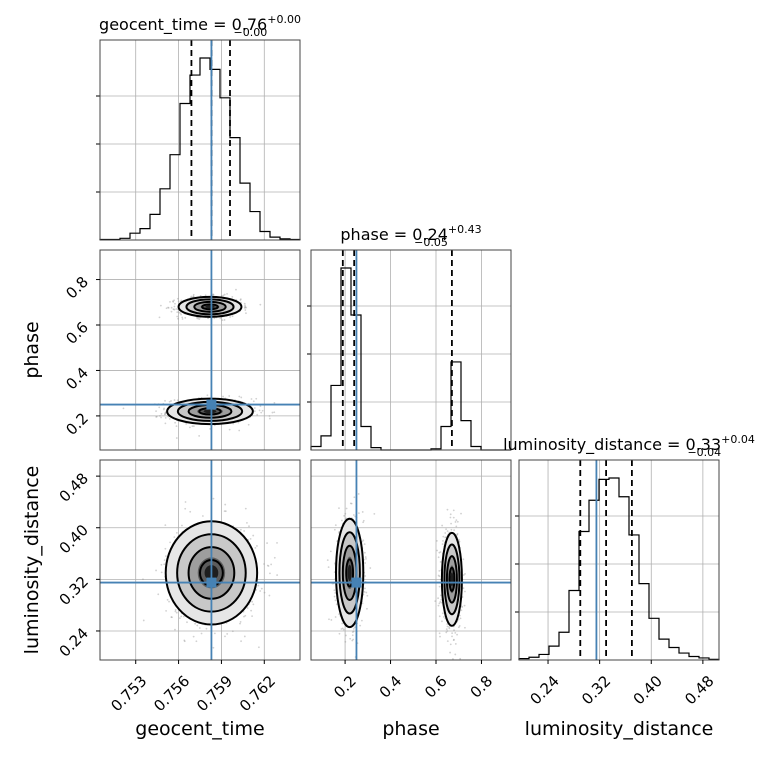  I want to click on title-lower-error: −0.04, so click(704, 452).